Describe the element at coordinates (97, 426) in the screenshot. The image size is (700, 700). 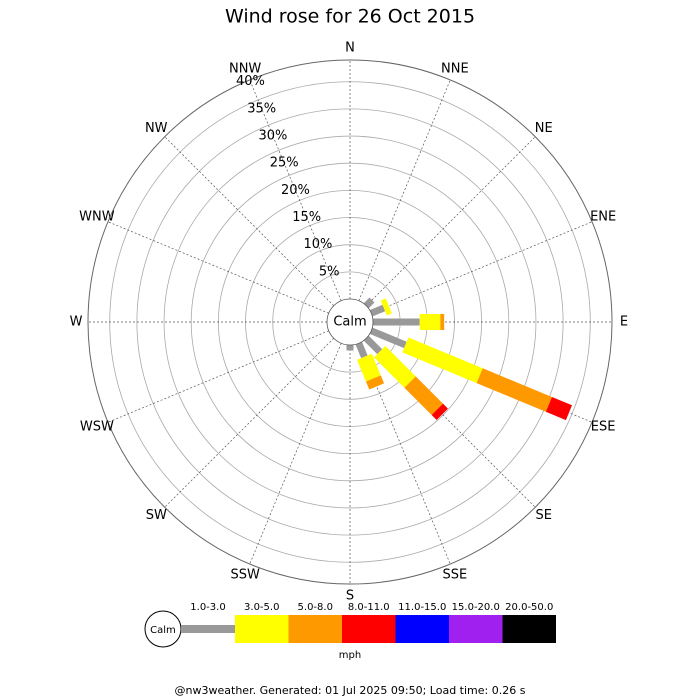
I see `direction-label: WSW` at that location.